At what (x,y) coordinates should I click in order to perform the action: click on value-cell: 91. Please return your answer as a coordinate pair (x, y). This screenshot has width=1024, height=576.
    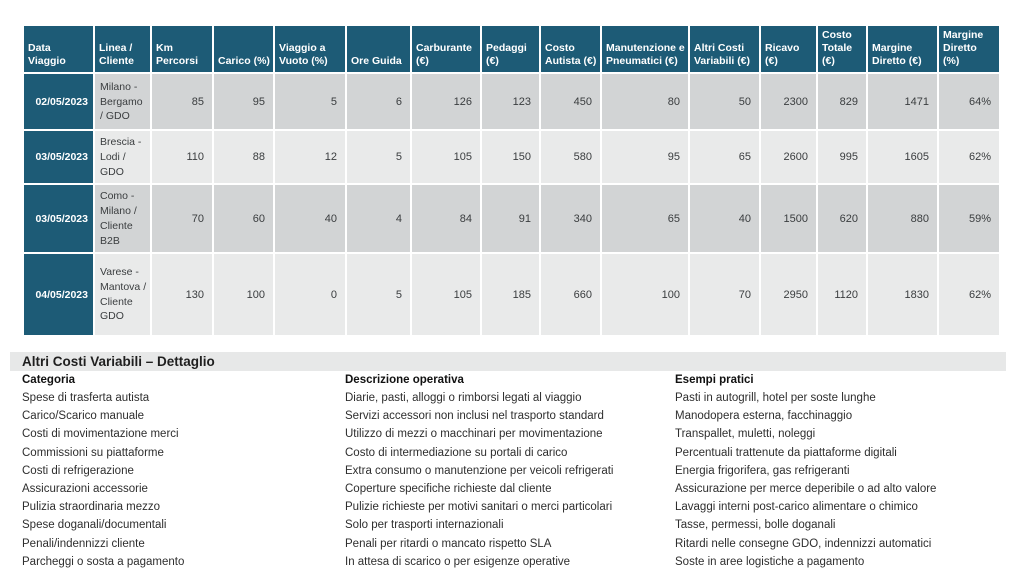
    Looking at the image, I should click on (510, 219).